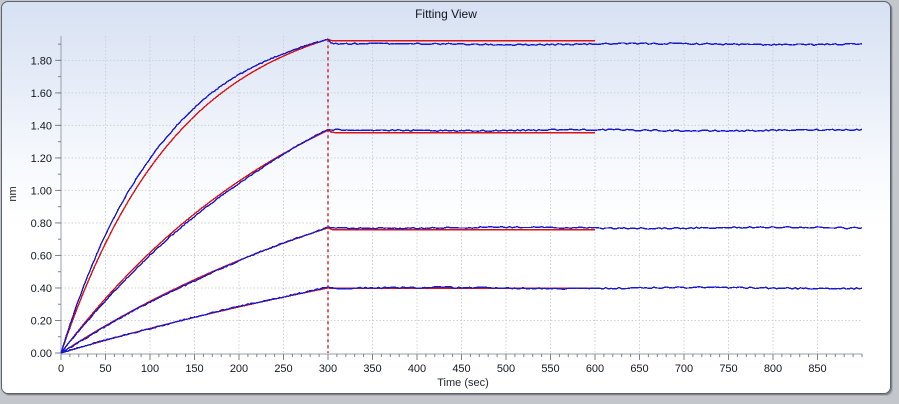 The width and height of the screenshot is (899, 404). Describe the element at coordinates (417, 369) in the screenshot. I see `x-tick-label: 400` at that location.